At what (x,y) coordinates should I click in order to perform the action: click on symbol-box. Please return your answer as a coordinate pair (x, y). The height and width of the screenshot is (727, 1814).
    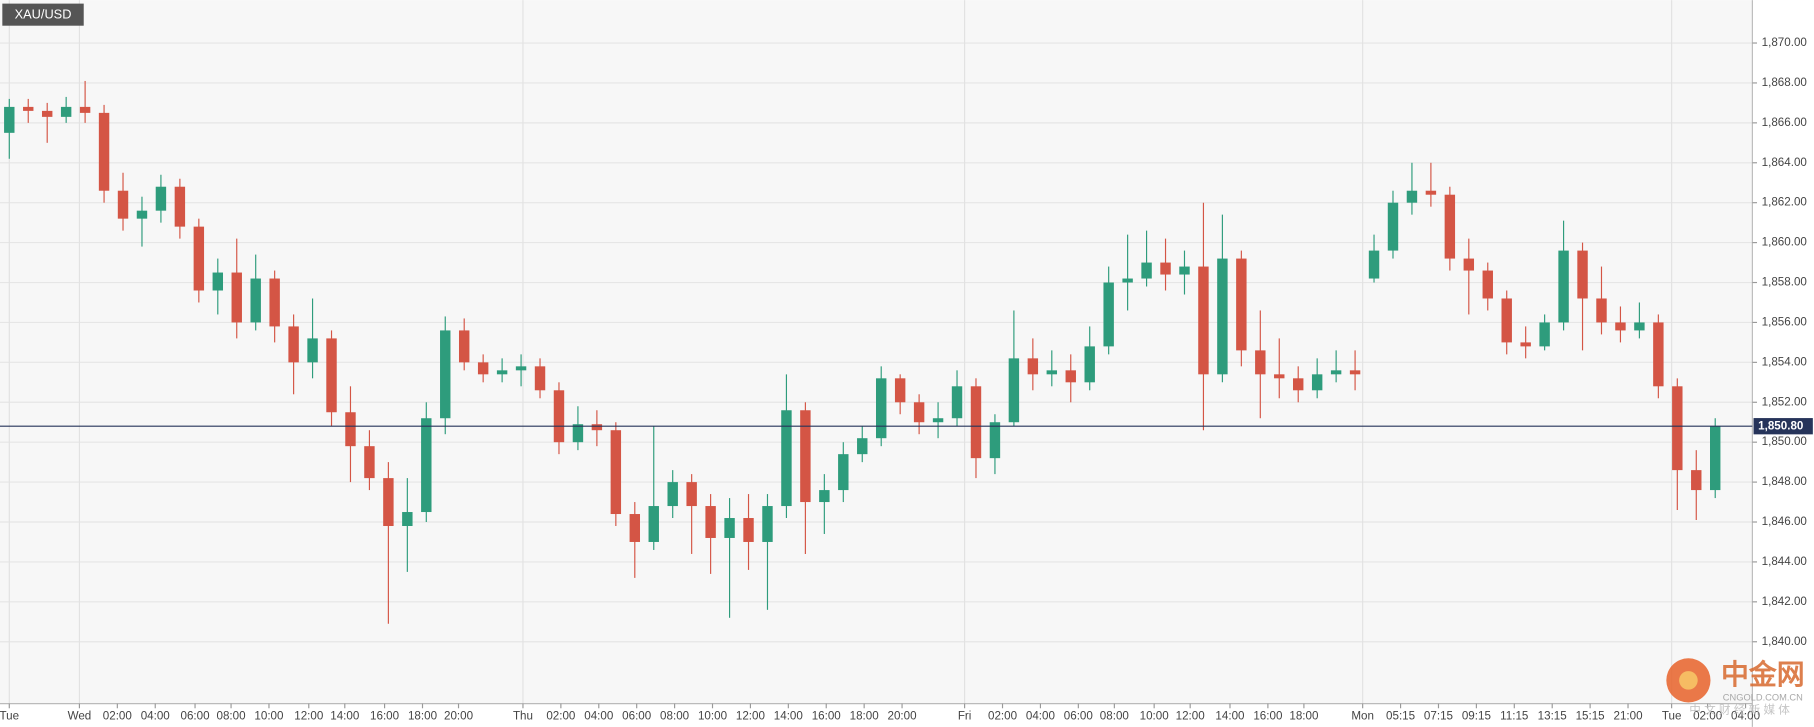
    Looking at the image, I should click on (43, 14).